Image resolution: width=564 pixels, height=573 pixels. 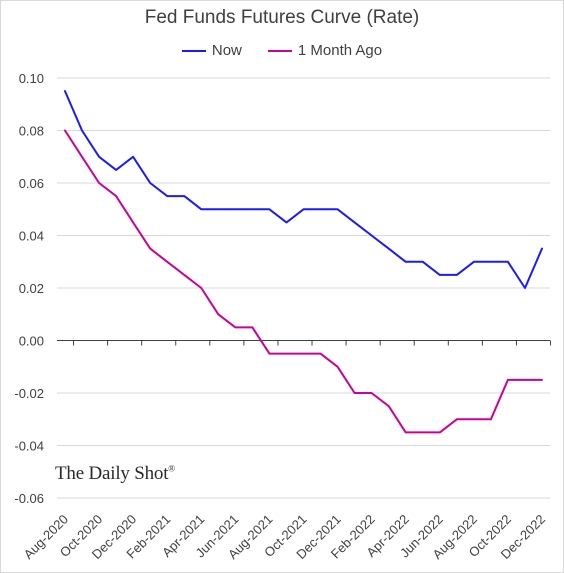 What do you see at coordinates (31, 78) in the screenshot?
I see `y-tick-label: 0.10` at bounding box center [31, 78].